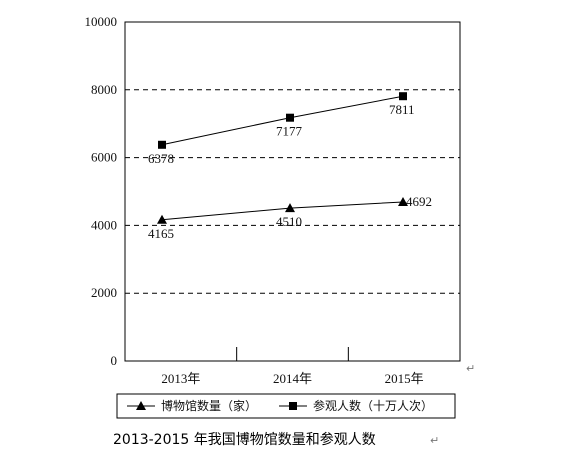 Image resolution: width=584 pixels, height=470 pixels. Describe the element at coordinates (282, 158) in the screenshot. I see `series-group` at that location.